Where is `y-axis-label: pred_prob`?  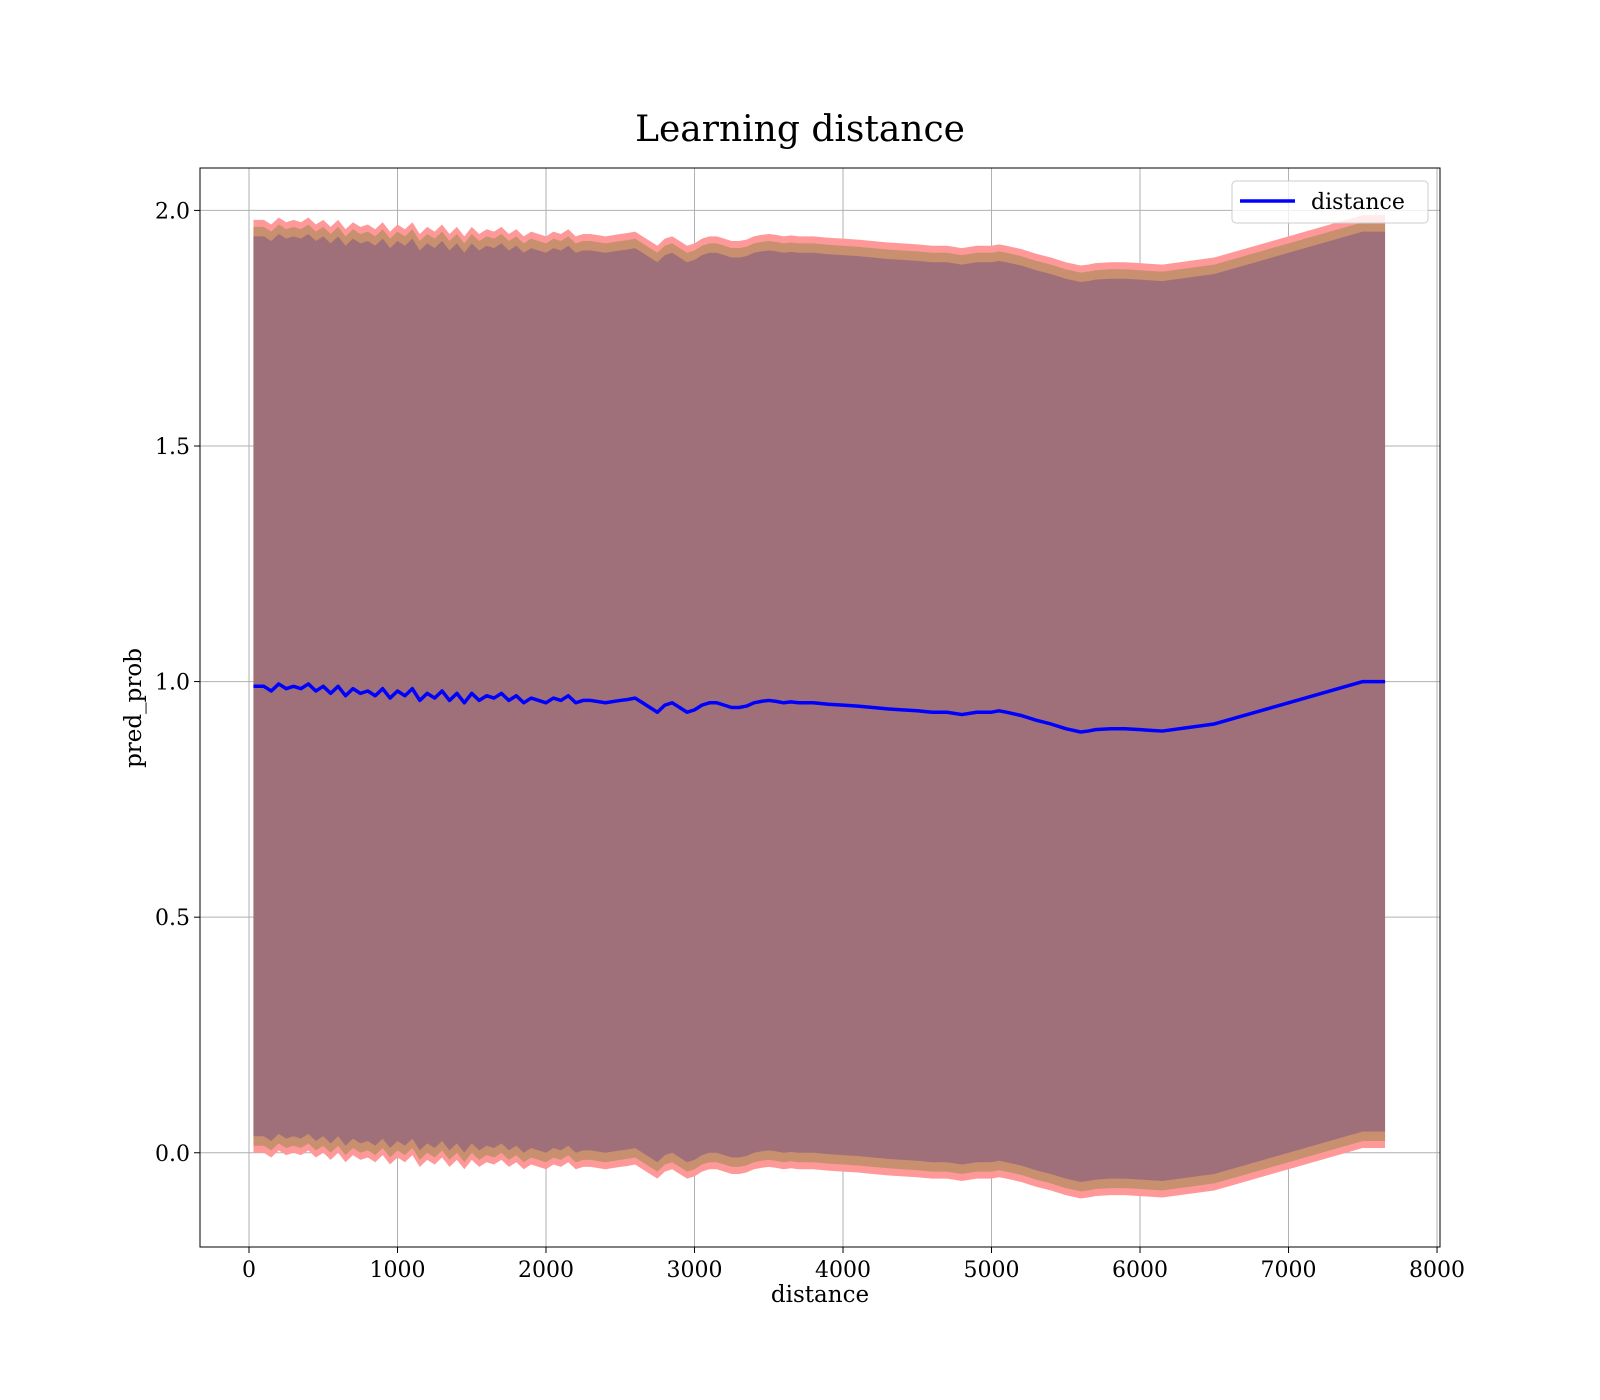
y-axis-label: pred_prob is located at coordinates (134, 708).